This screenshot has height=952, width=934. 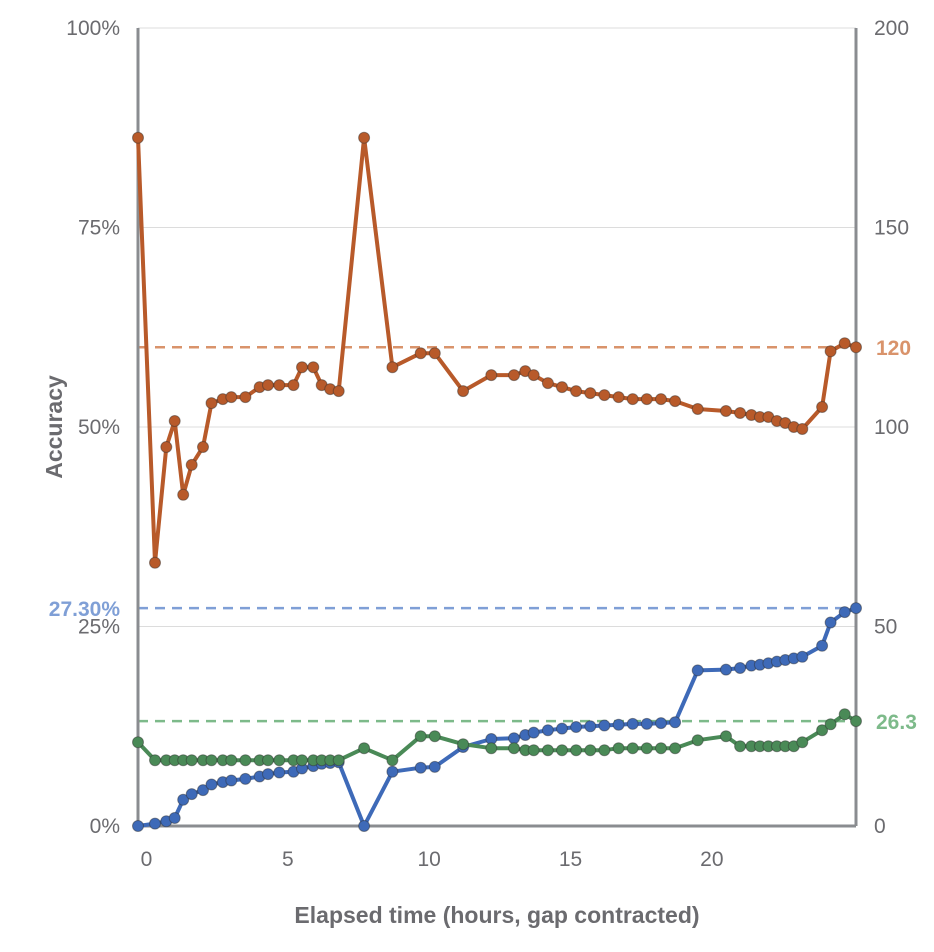 What do you see at coordinates (99, 427) in the screenshot?
I see `y-left-tick-2: 50%` at bounding box center [99, 427].